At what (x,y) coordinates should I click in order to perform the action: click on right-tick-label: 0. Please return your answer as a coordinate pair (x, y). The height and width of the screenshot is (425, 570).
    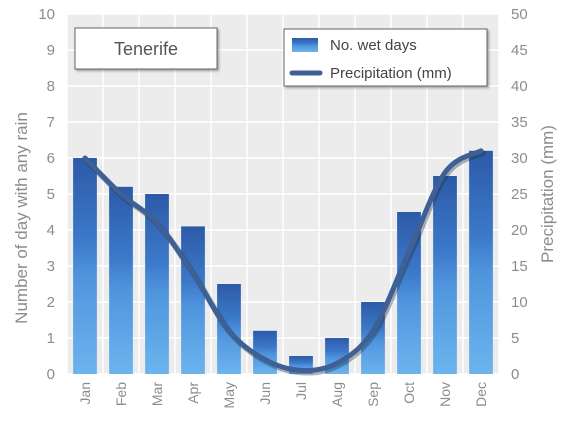
    Looking at the image, I should click on (515, 374).